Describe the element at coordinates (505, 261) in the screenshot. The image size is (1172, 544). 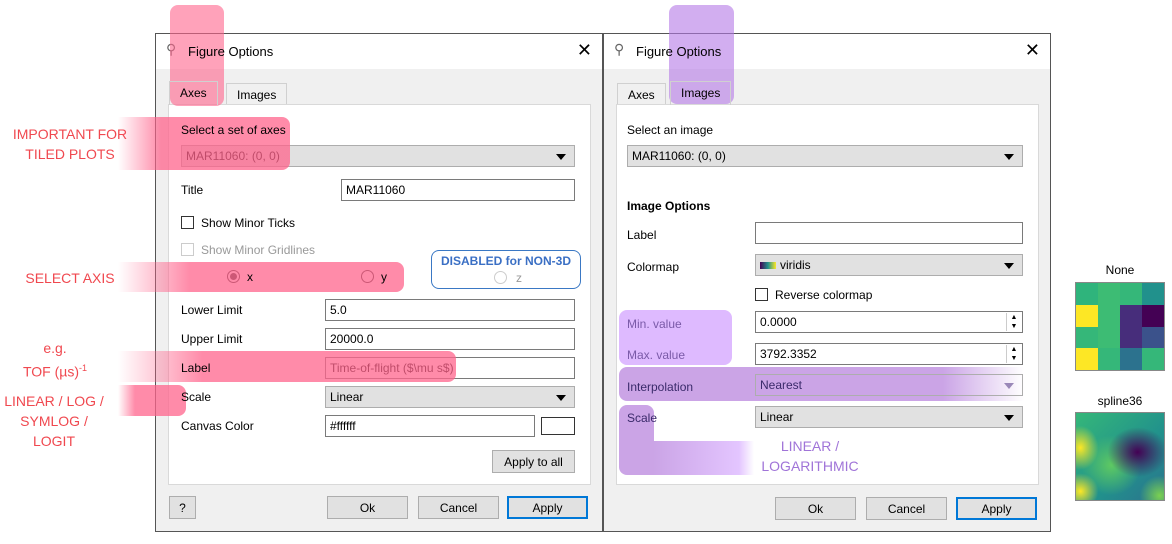
I see `note-disabled: DISABLED for NON-3D` at that location.